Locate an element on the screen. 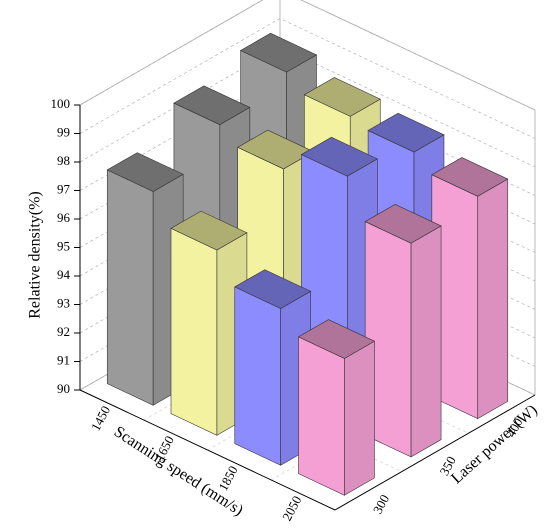 This screenshot has width=550, height=529. z-tick-label: 100 is located at coordinates (61, 103).